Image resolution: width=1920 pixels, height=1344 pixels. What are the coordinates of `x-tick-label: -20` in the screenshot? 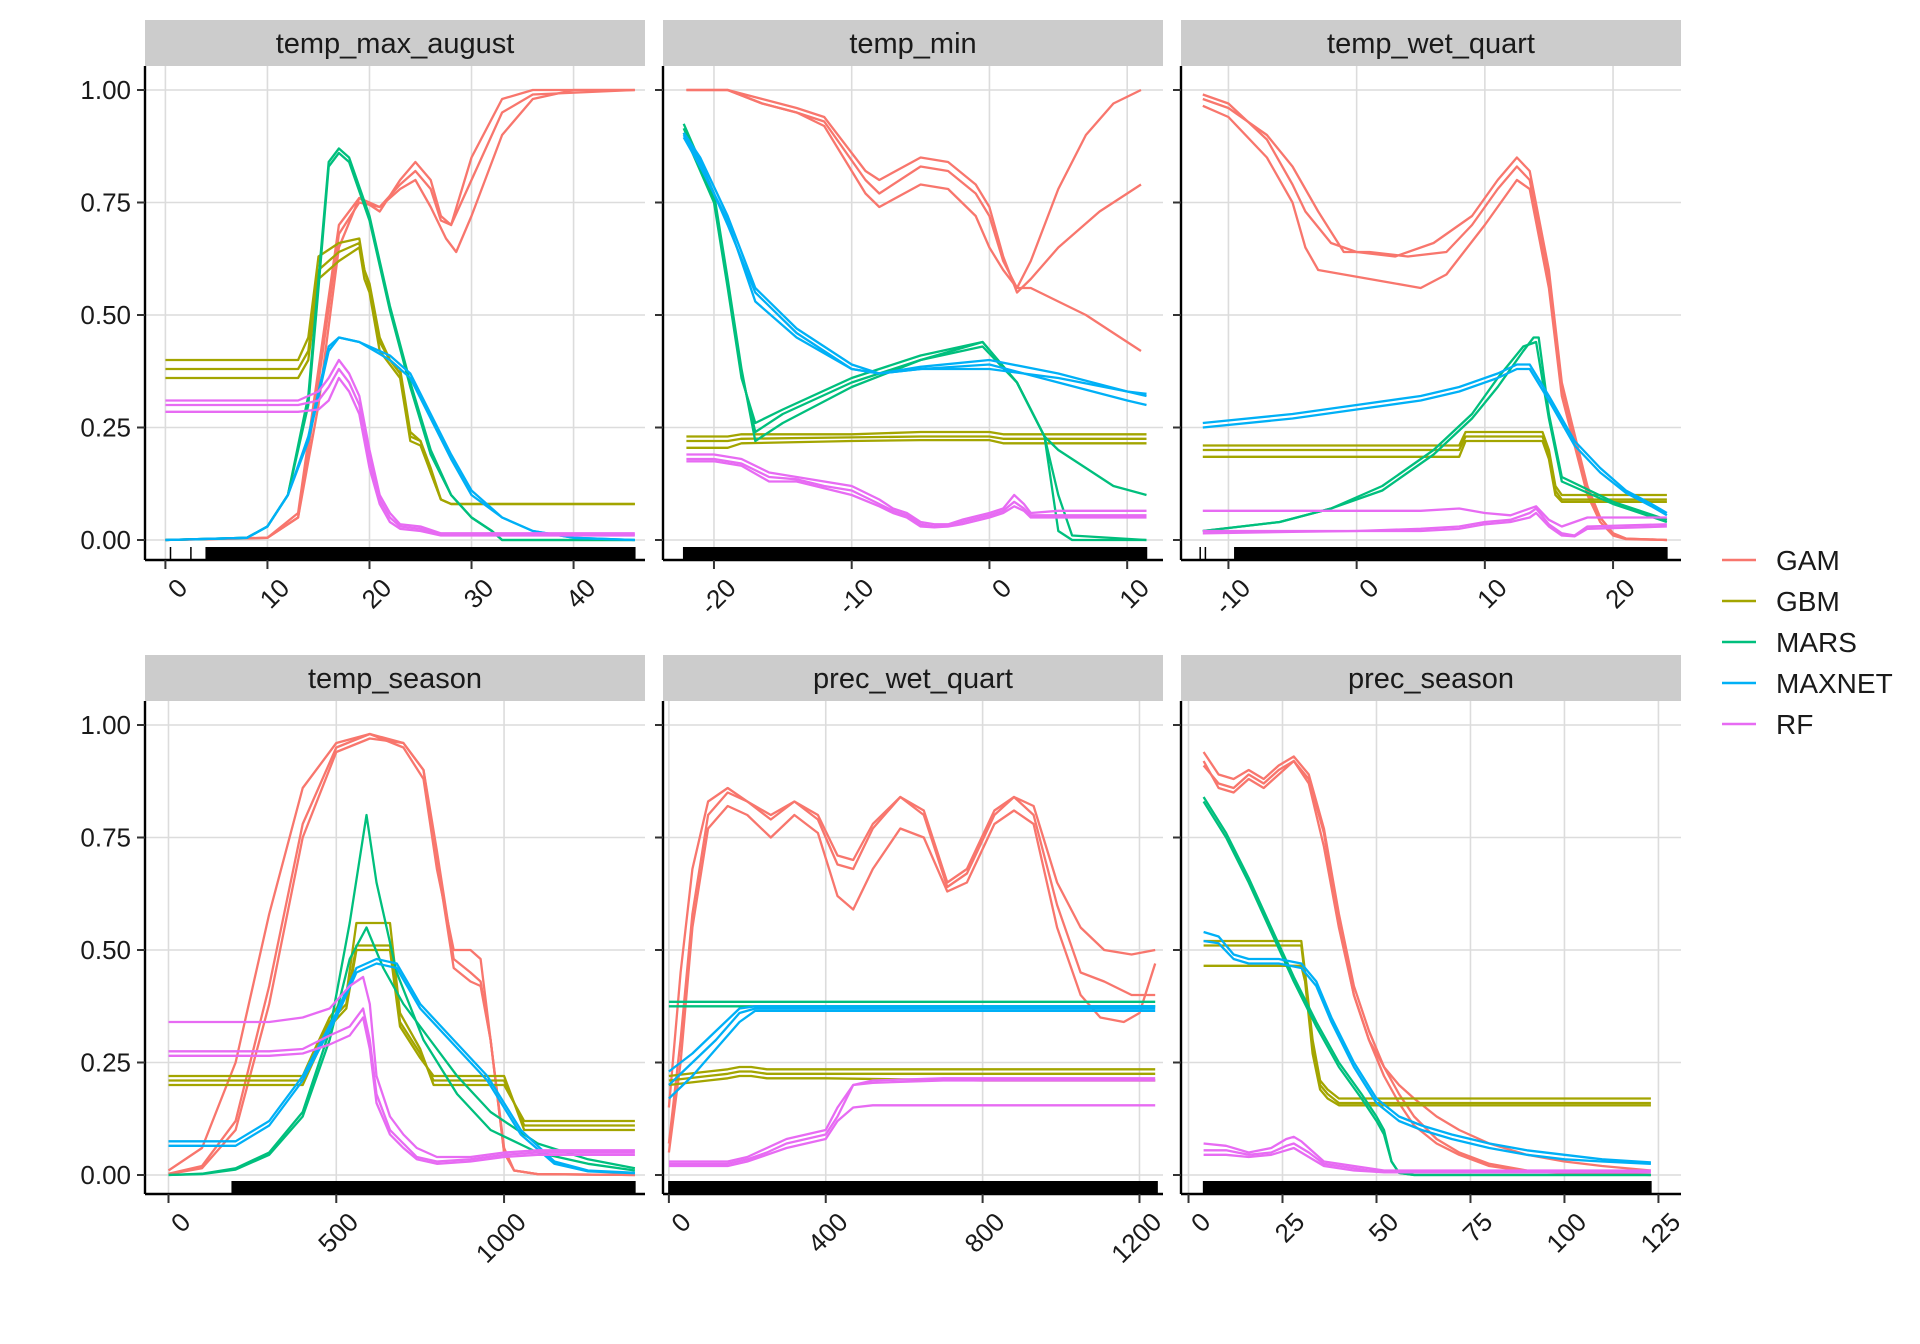 It's located at (718, 597).